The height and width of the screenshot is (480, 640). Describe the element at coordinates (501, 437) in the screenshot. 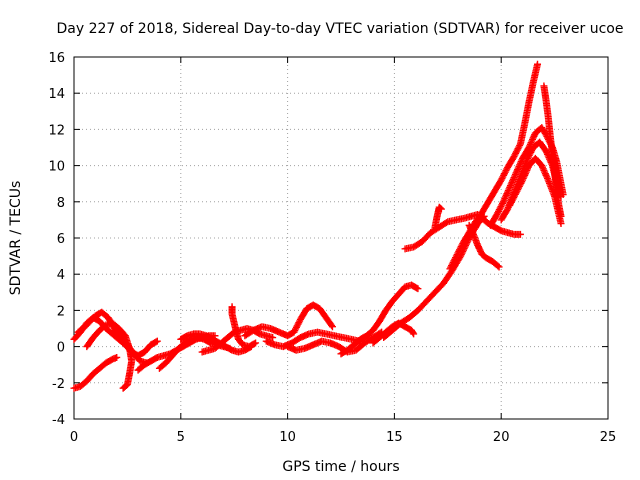

I see `x-tick-label: 20` at that location.